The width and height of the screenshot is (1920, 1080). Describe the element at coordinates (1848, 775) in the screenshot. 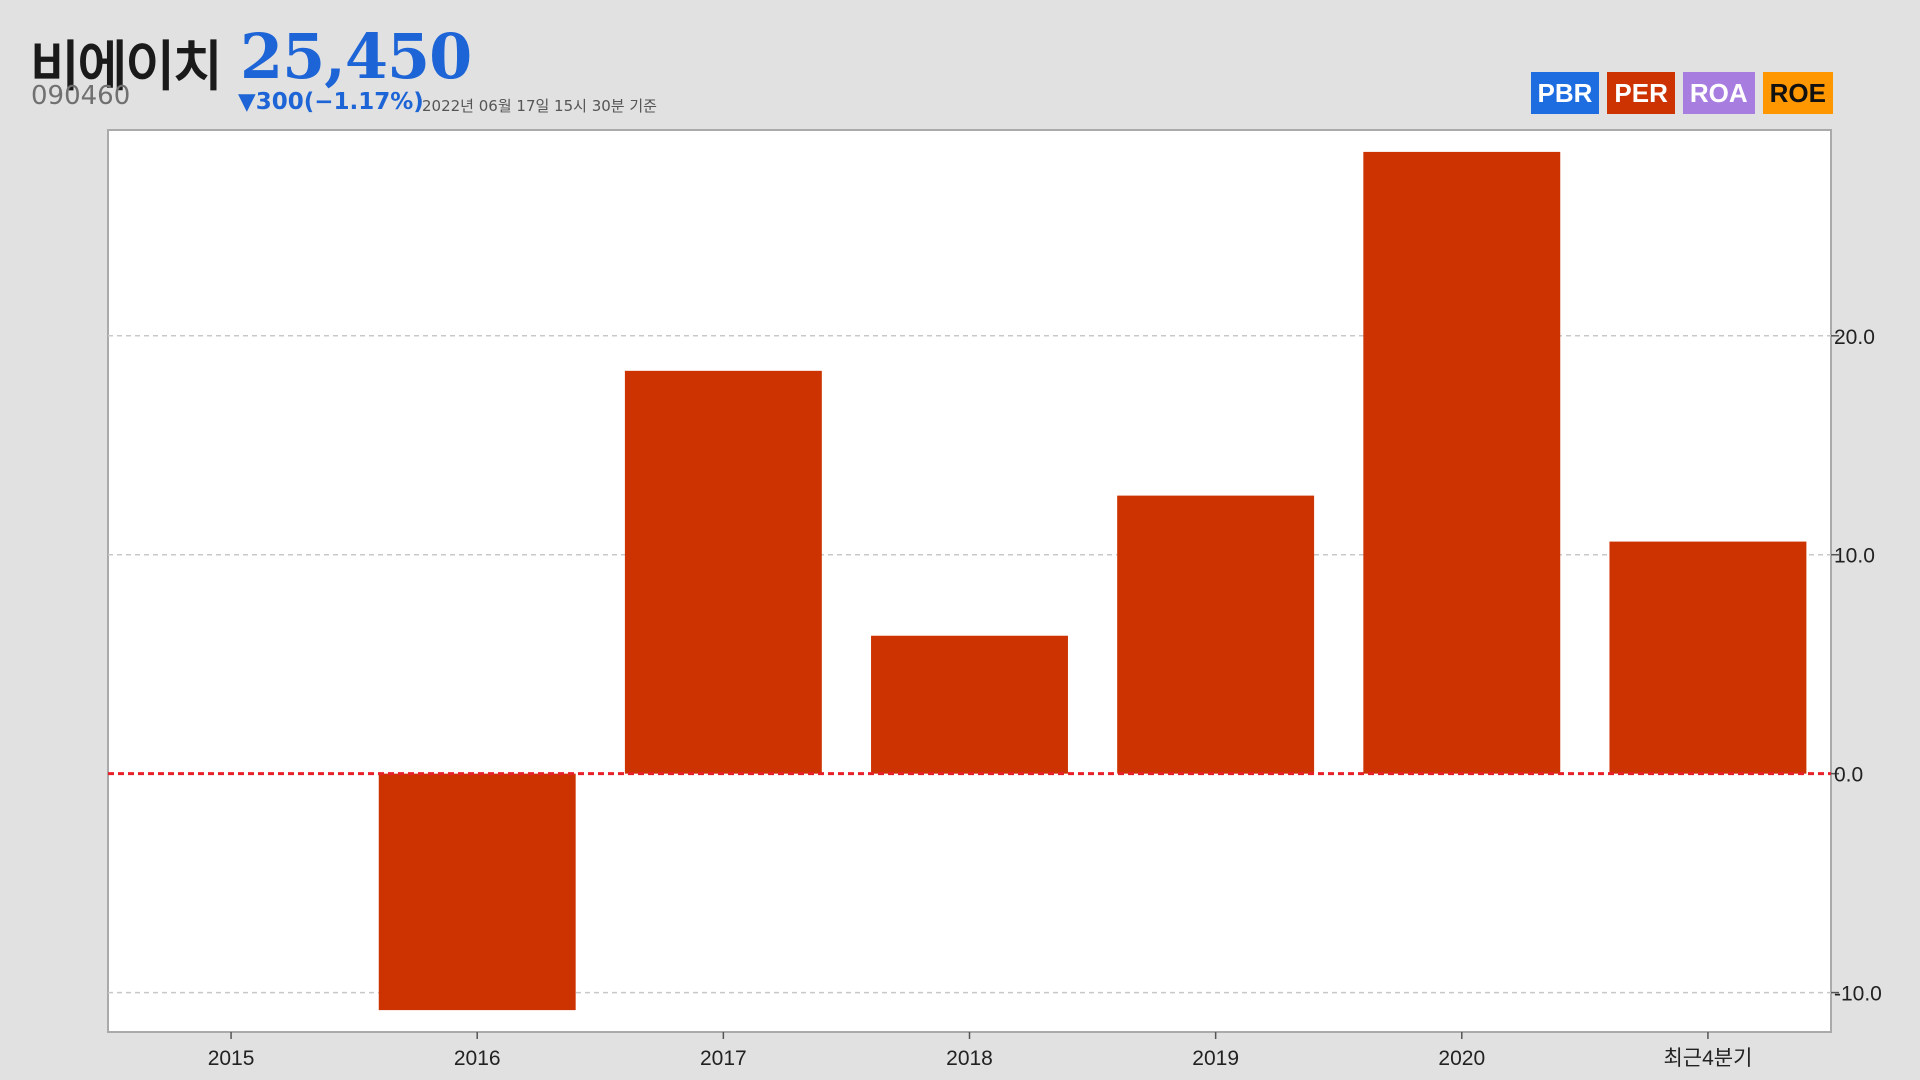

I see `y-tick-label: 0.0` at that location.